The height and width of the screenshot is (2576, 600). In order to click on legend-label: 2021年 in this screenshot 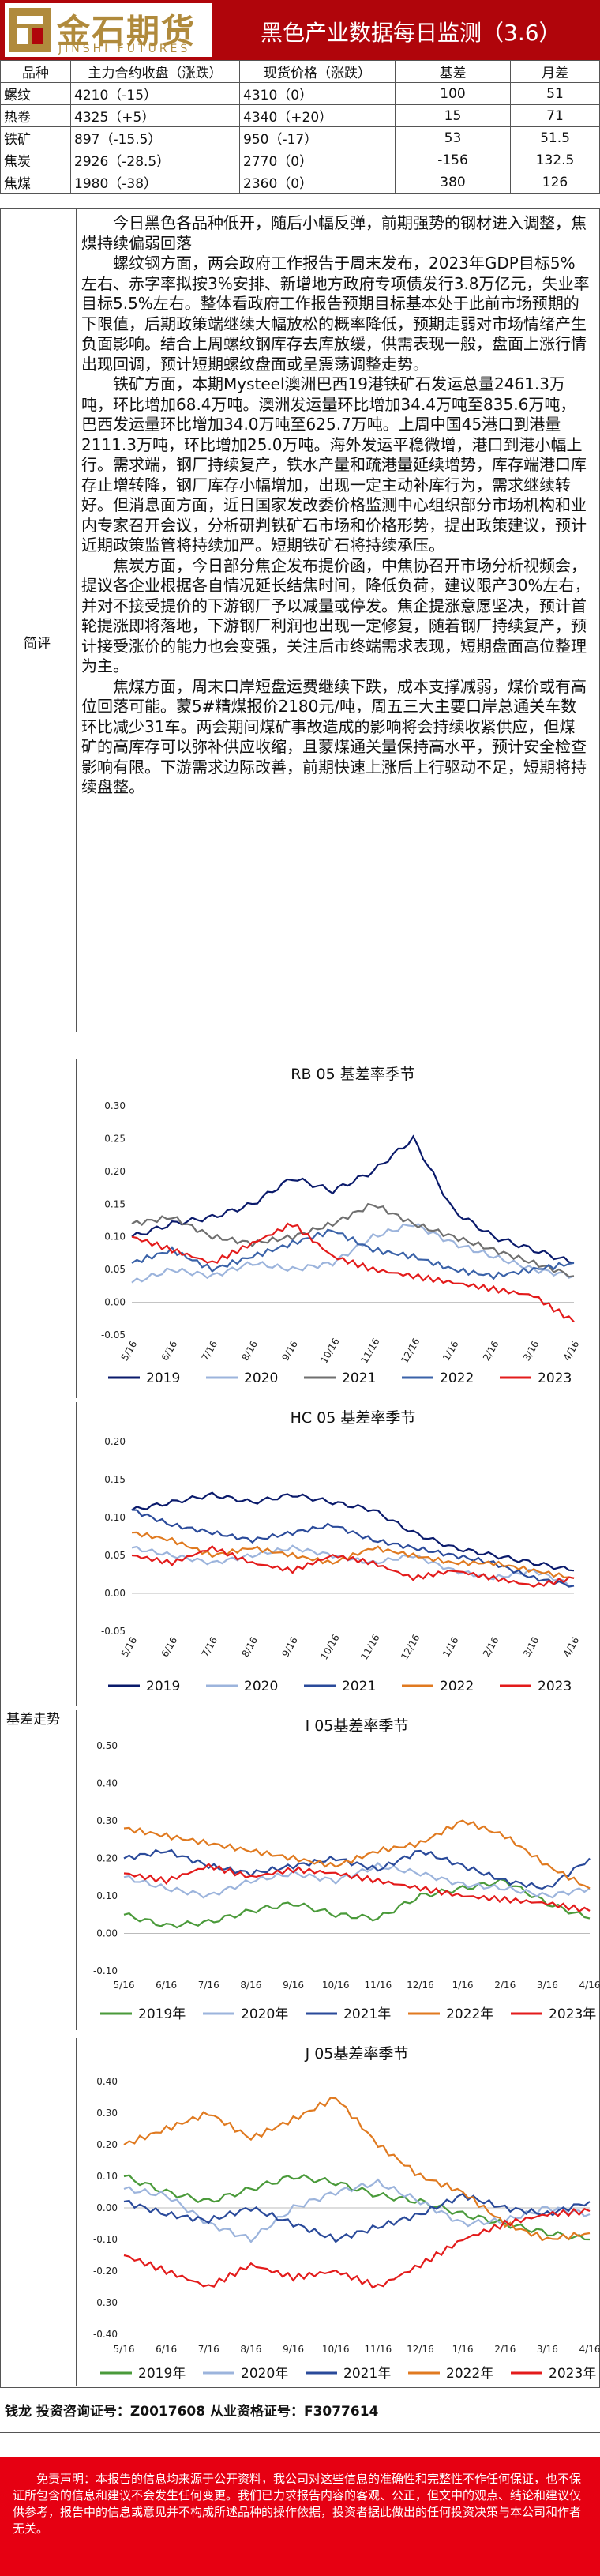, I will do `click(367, 2374)`.